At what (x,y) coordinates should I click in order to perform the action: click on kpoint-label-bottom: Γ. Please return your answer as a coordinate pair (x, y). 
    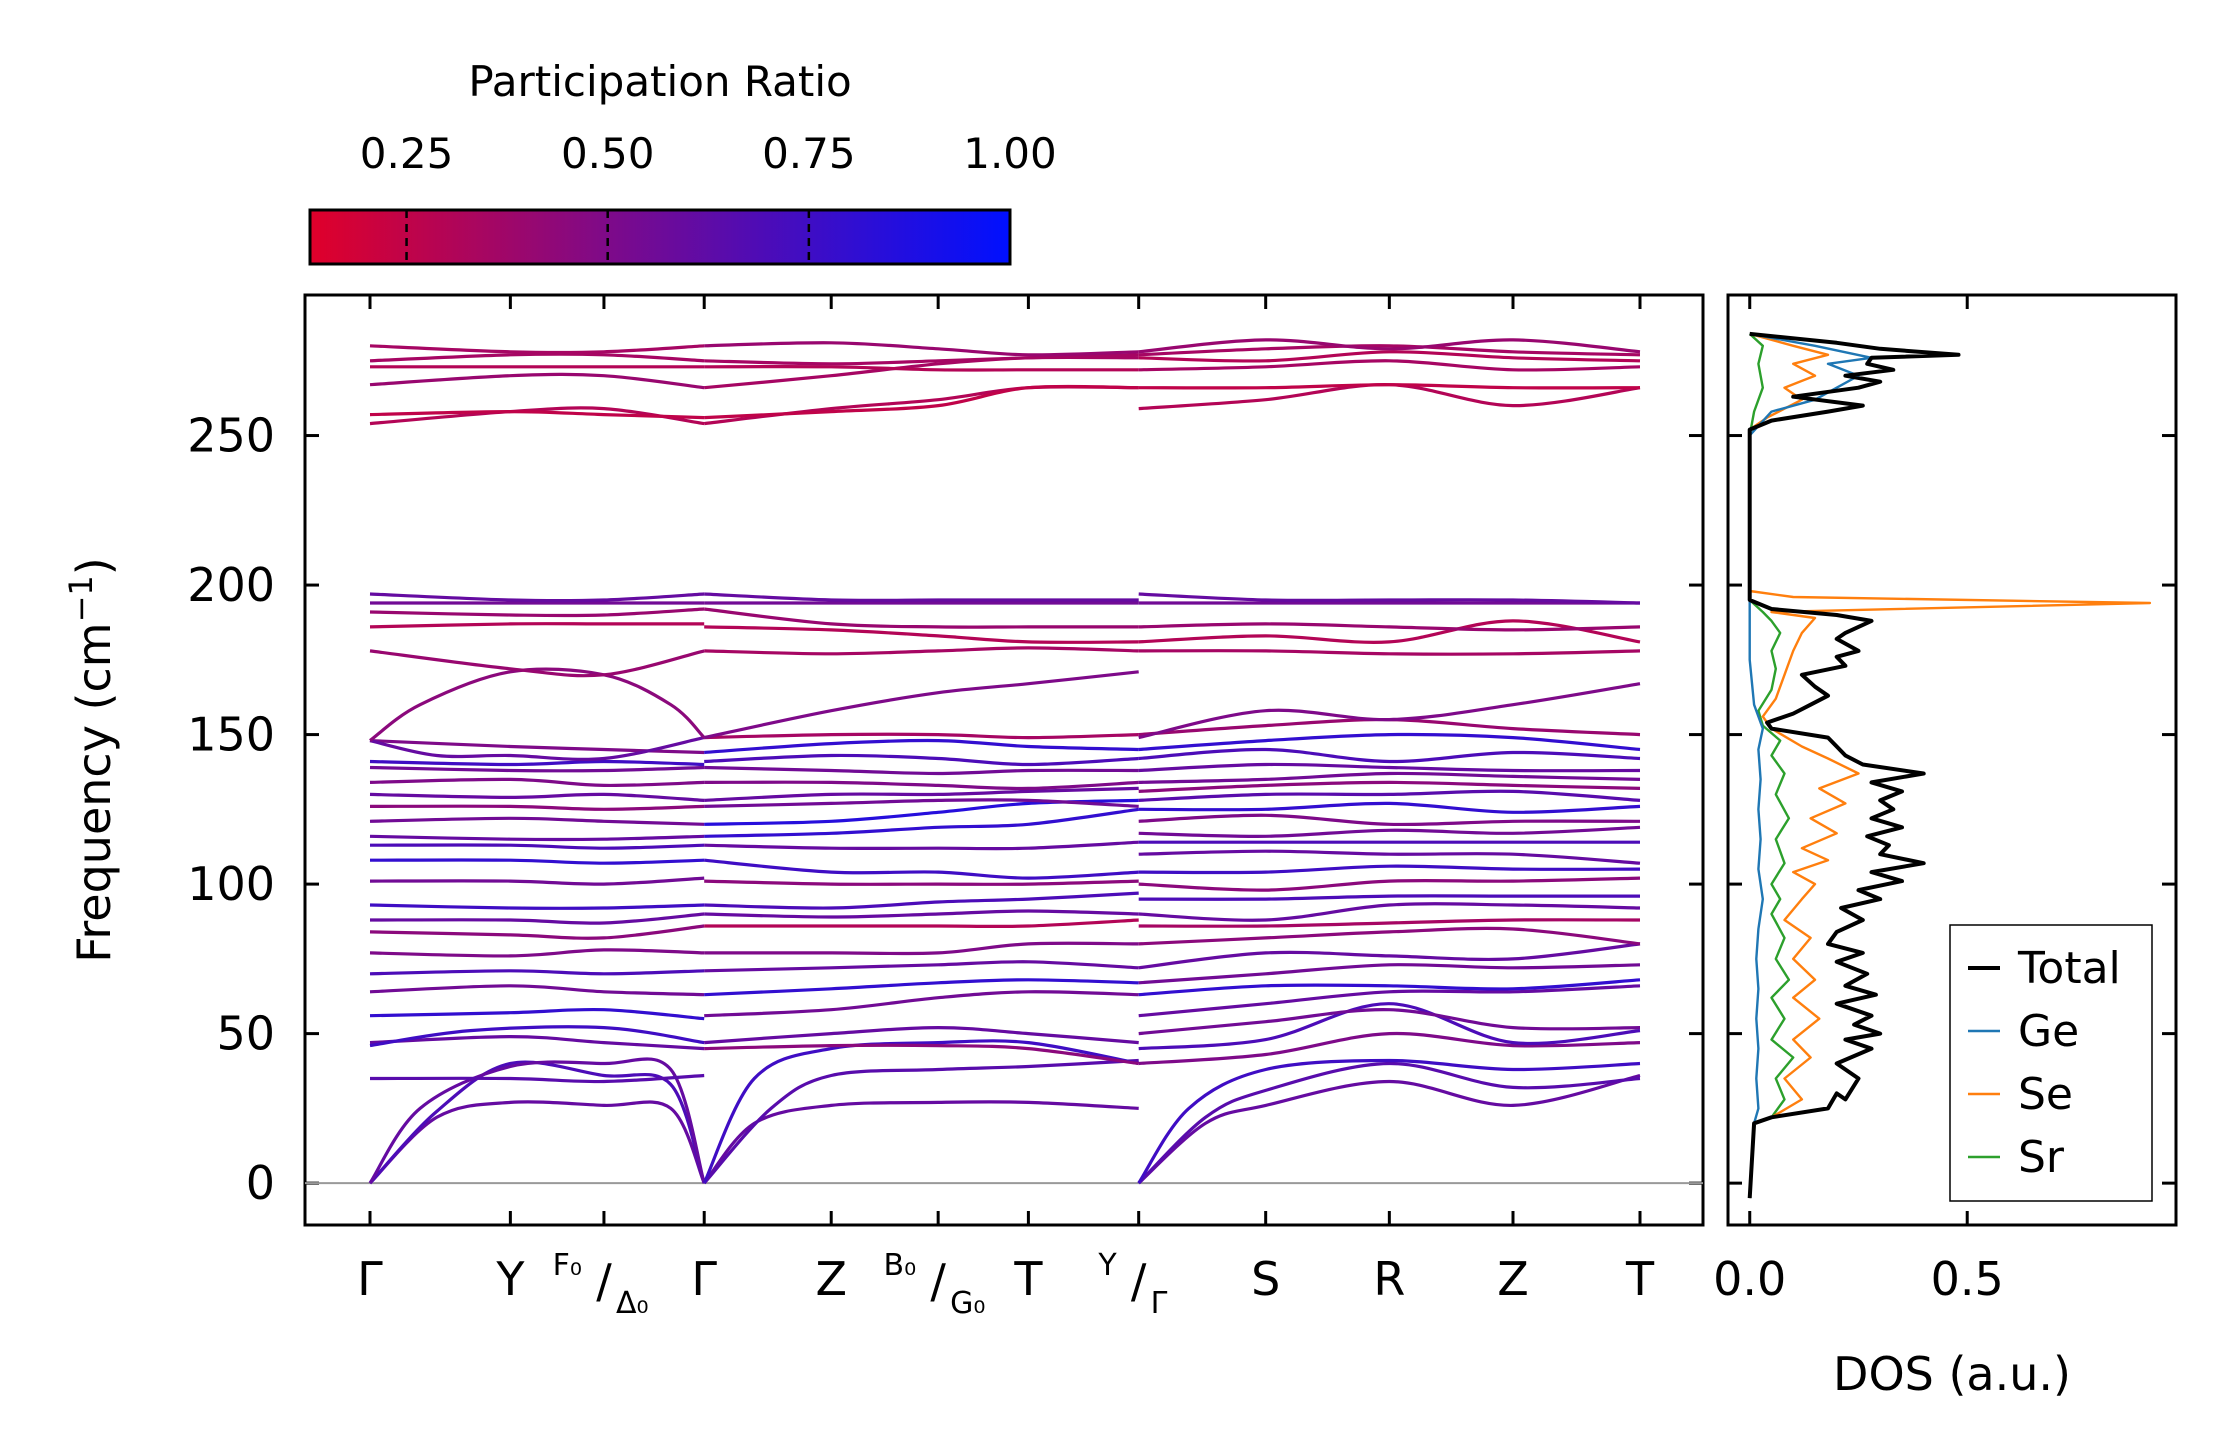
    Looking at the image, I should click on (1159, 1303).